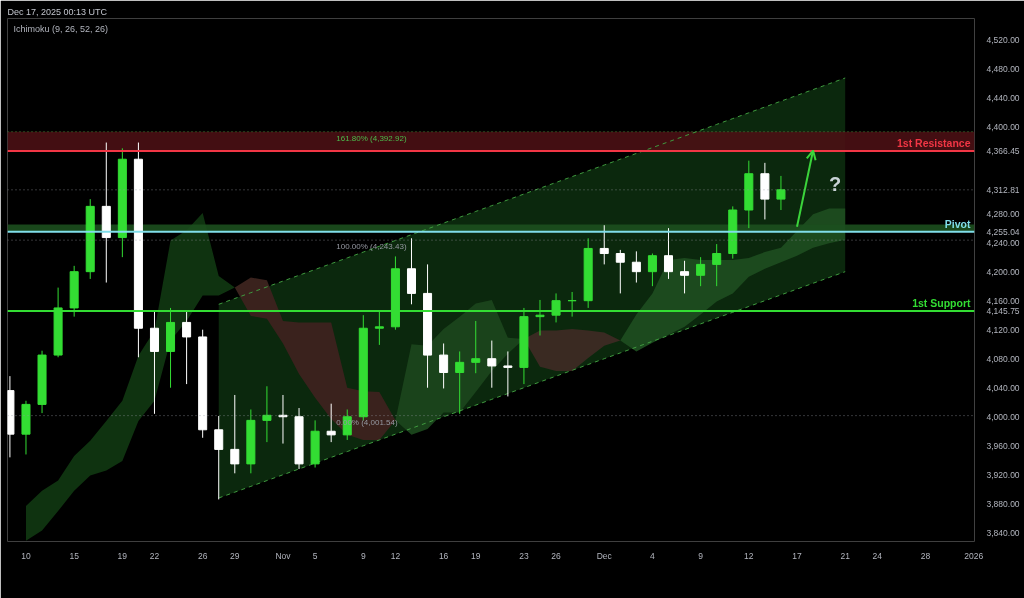 The width and height of the screenshot is (1024, 598). I want to click on x-tick-label: 22, so click(154, 555).